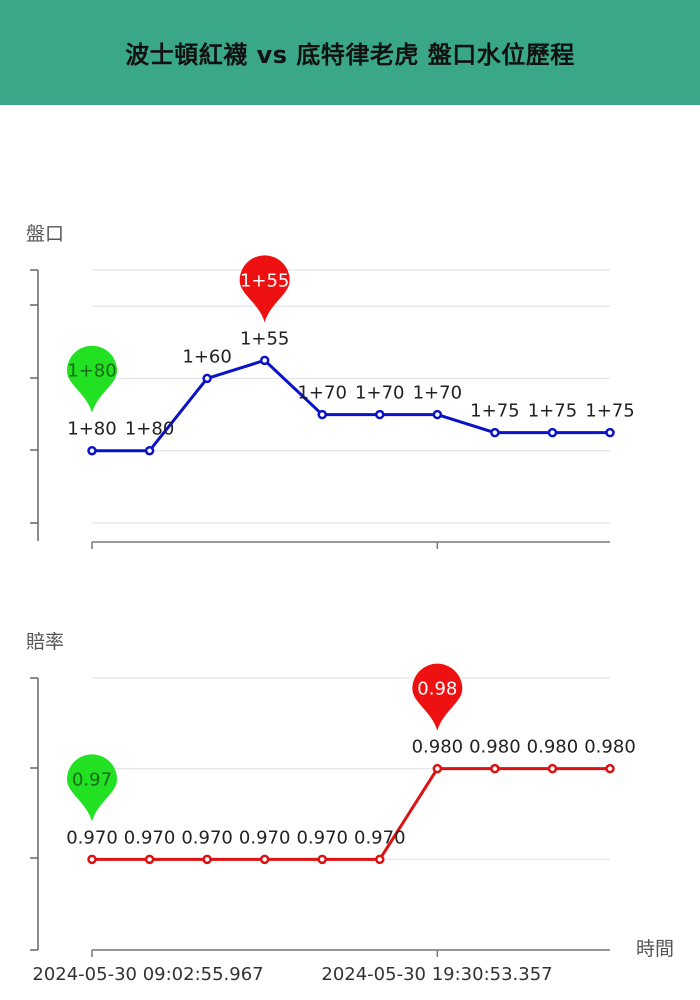 The image size is (700, 1000). Describe the element at coordinates (264, 338) in the screenshot. I see `data-label: 1+55` at that location.